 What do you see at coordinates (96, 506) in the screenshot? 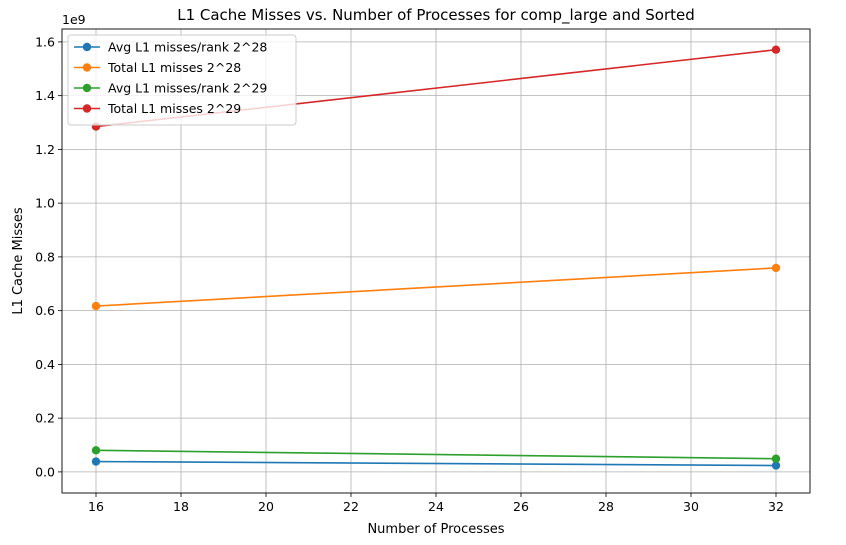
I see `x-tick-label: 16` at bounding box center [96, 506].